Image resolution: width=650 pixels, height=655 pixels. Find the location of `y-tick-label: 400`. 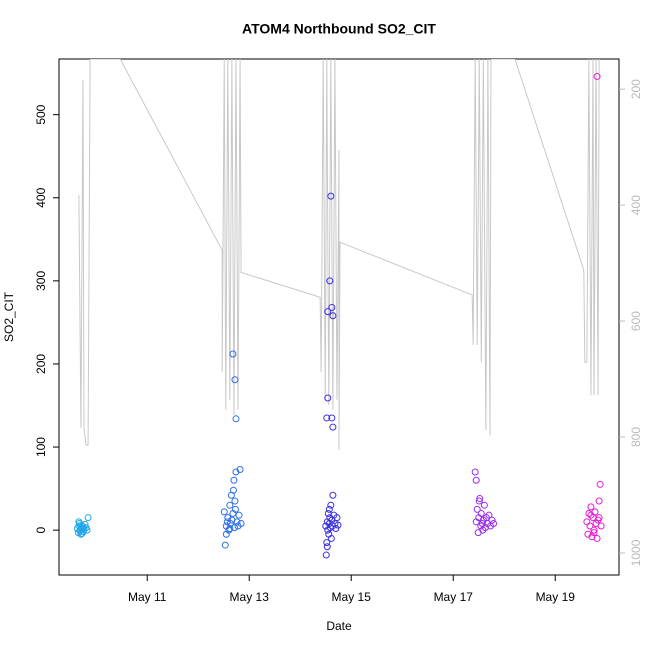

y-tick-label: 400 is located at coordinates (41, 197).